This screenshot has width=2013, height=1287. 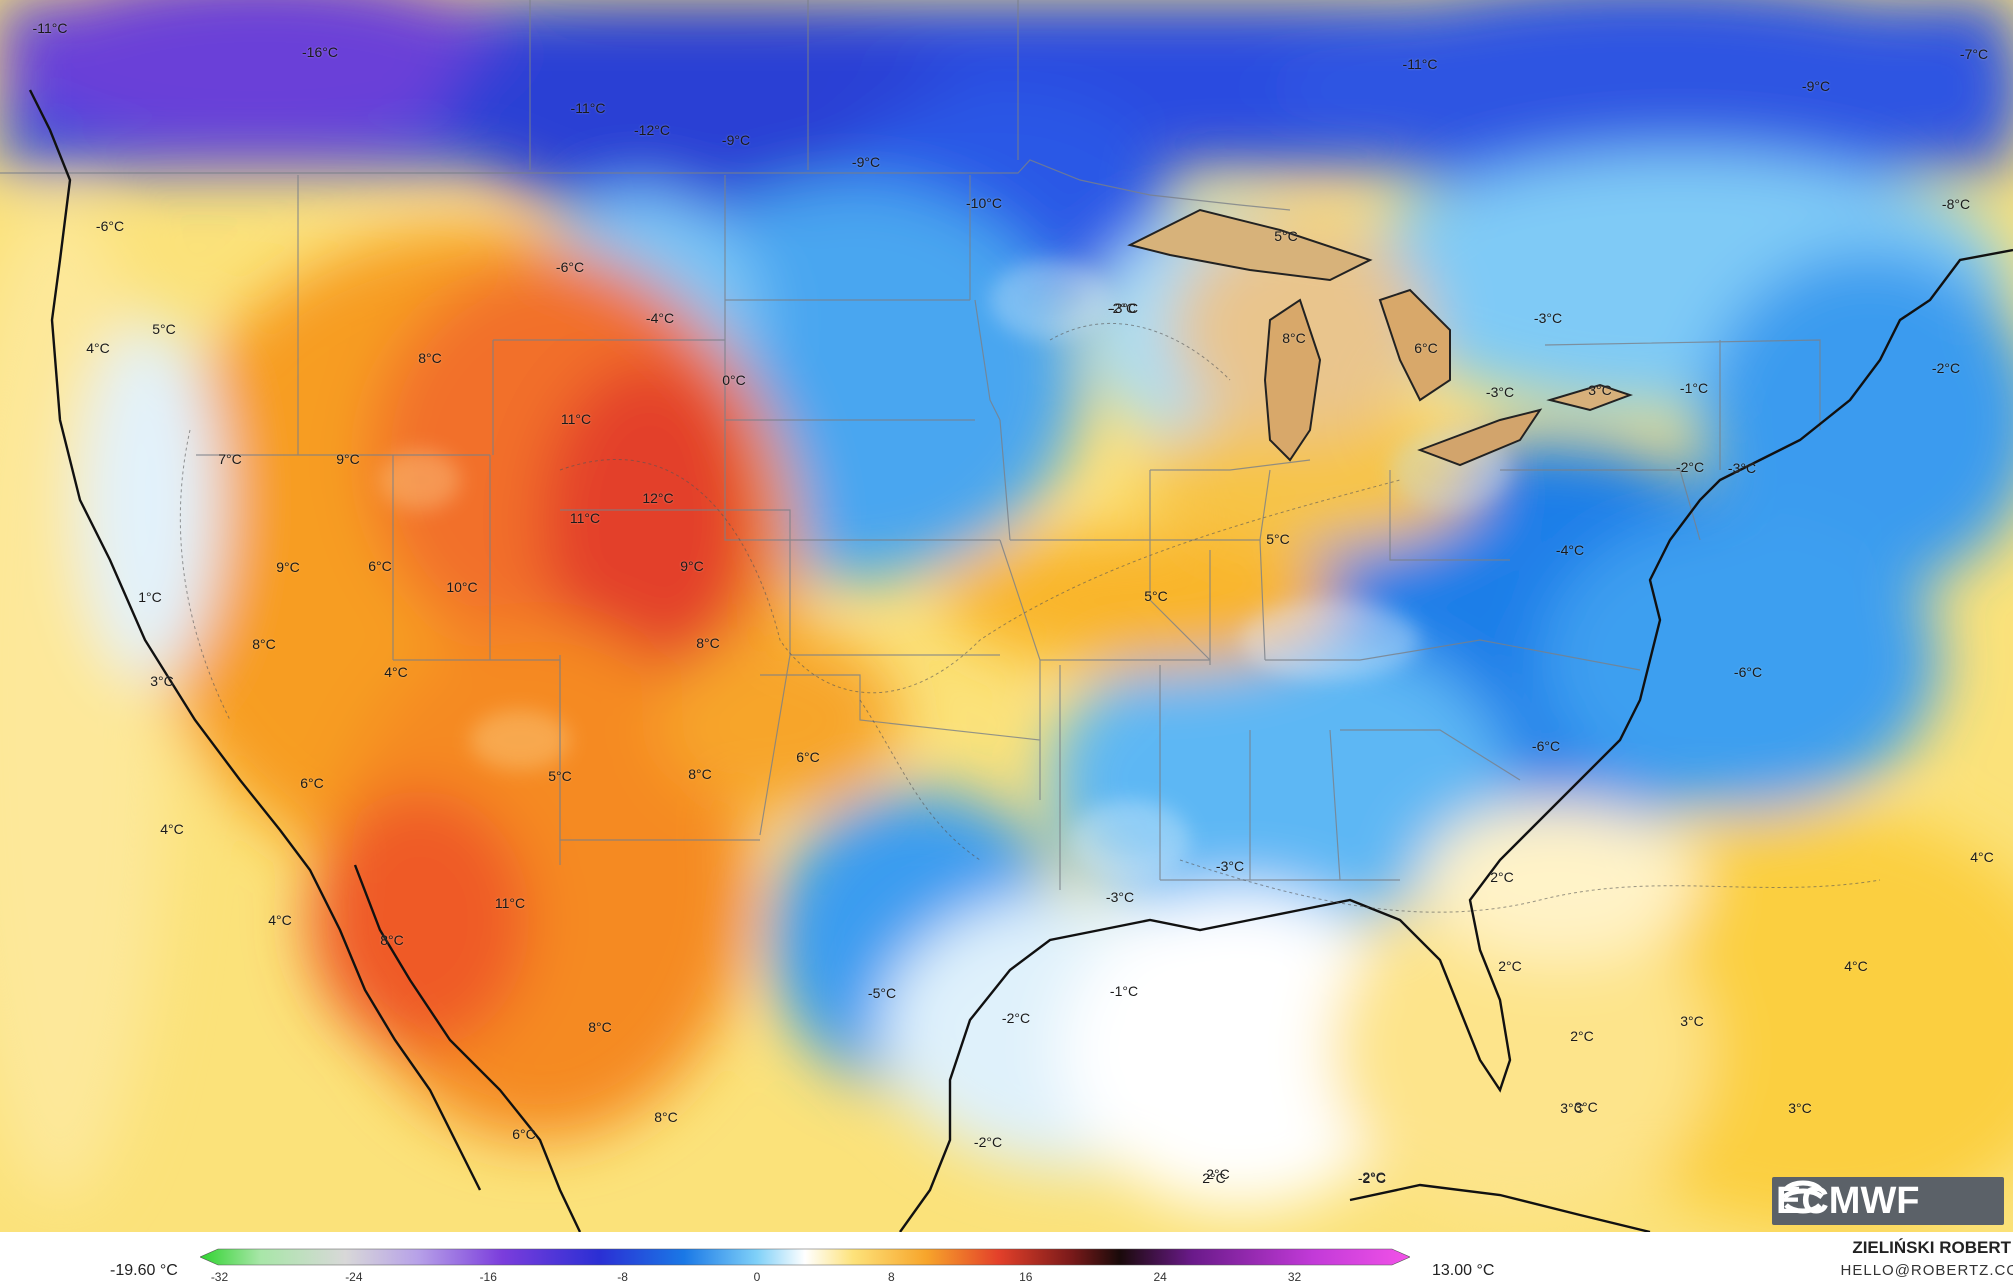 I want to click on temperature-label: 10°C, so click(x=462, y=587).